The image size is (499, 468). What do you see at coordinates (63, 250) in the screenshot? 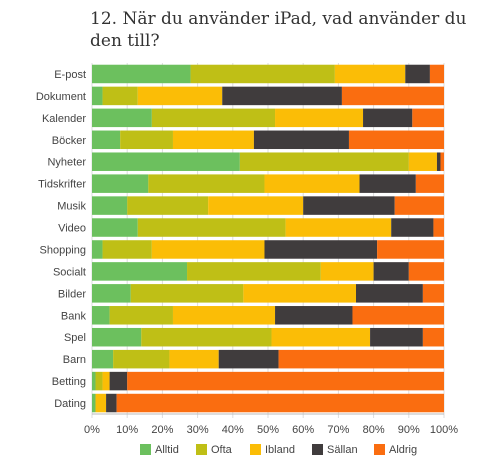
I see `category-label: Shopping` at bounding box center [63, 250].